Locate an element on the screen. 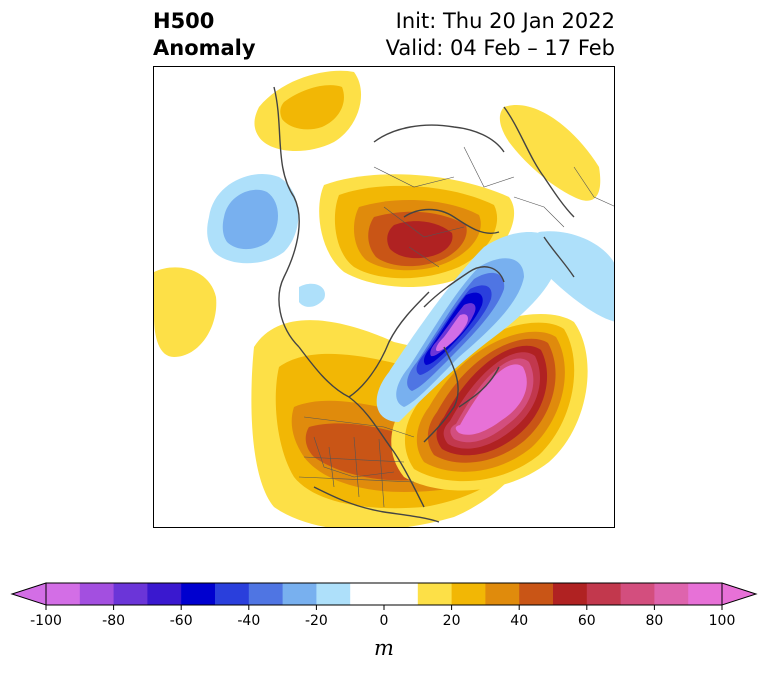 The height and width of the screenshot is (673, 768). colorbar: -100 -80 -60 -40 -20 0 20 40 60 80 100 is located at coordinates (384, 605).